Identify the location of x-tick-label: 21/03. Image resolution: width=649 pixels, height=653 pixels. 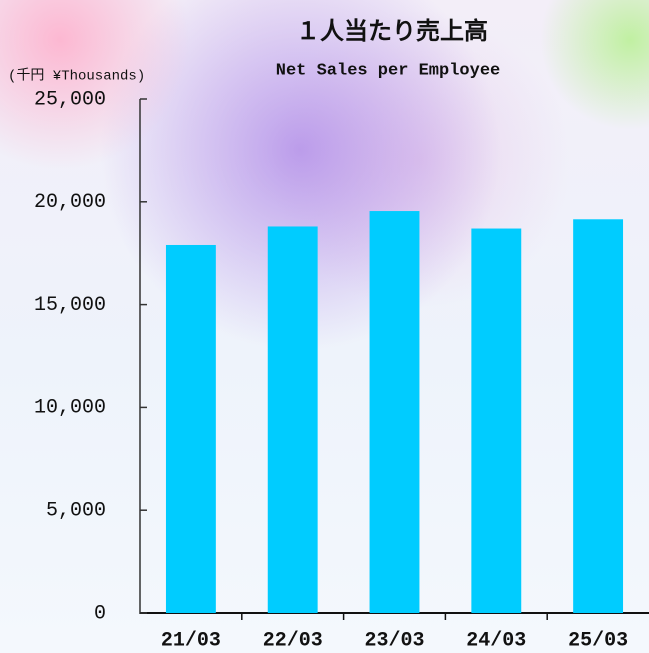
(191, 640).